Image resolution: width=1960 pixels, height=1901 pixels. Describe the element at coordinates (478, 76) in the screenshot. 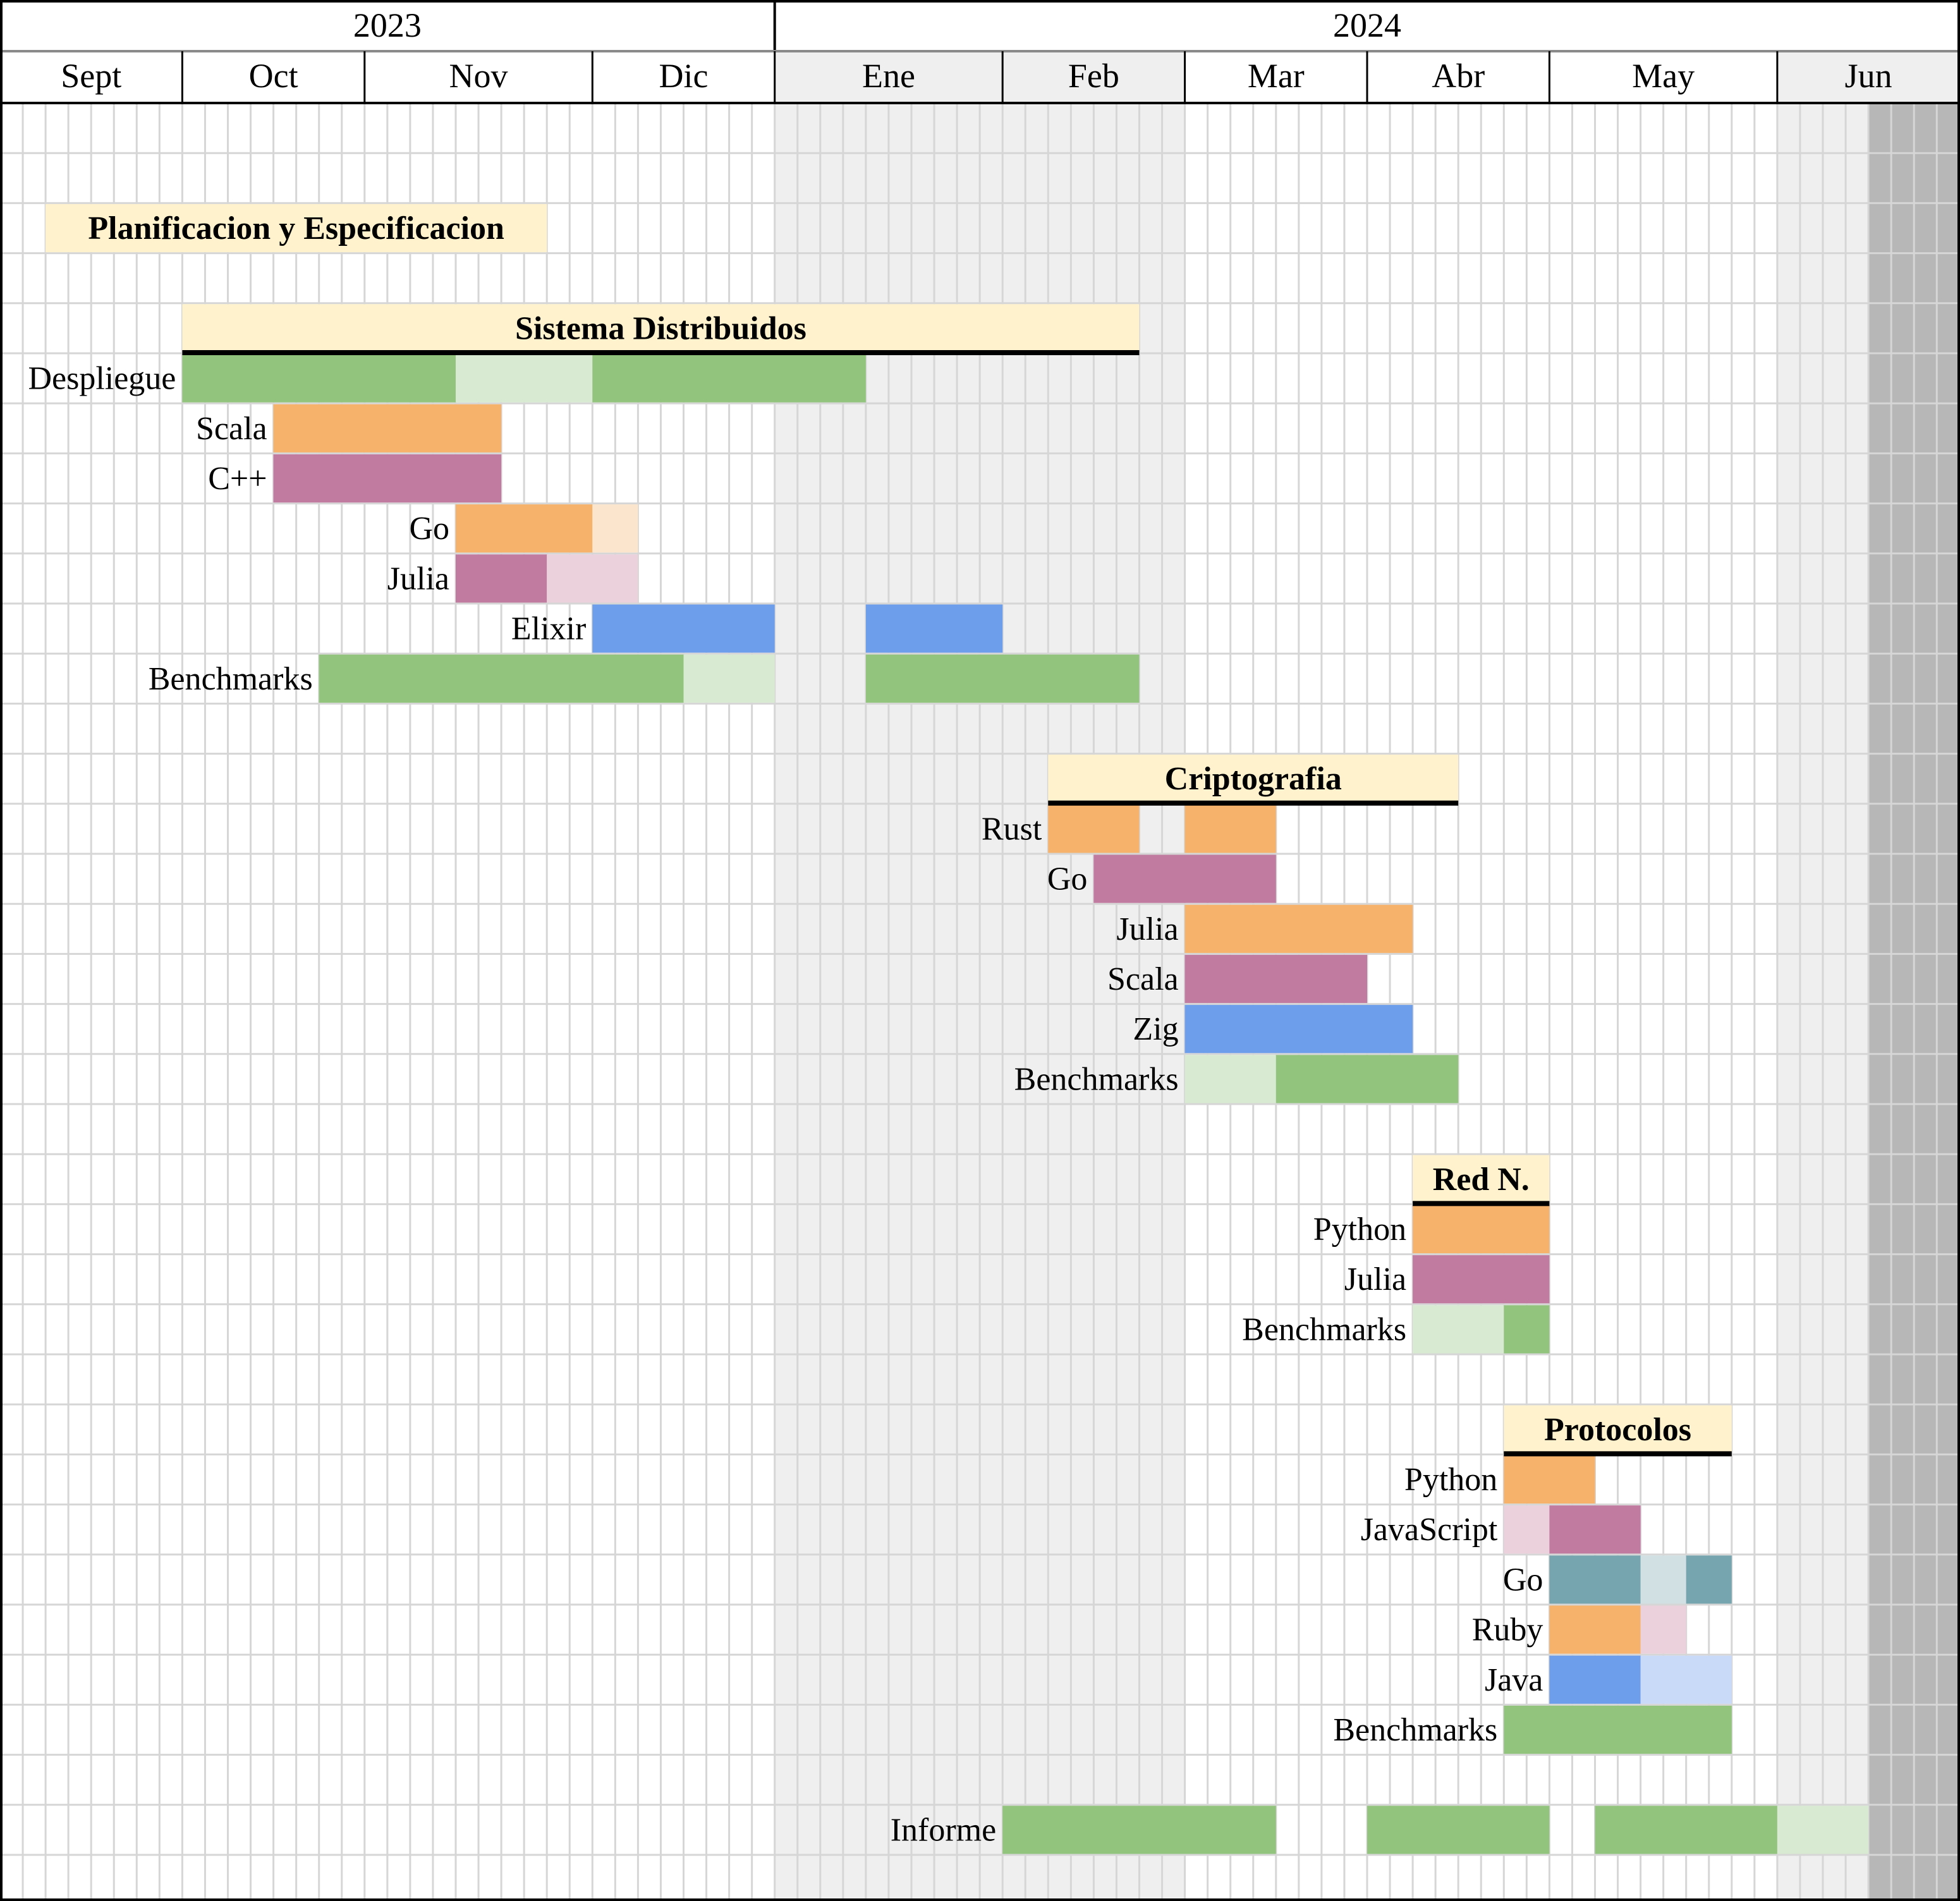

I see `month-label: Nov` at that location.